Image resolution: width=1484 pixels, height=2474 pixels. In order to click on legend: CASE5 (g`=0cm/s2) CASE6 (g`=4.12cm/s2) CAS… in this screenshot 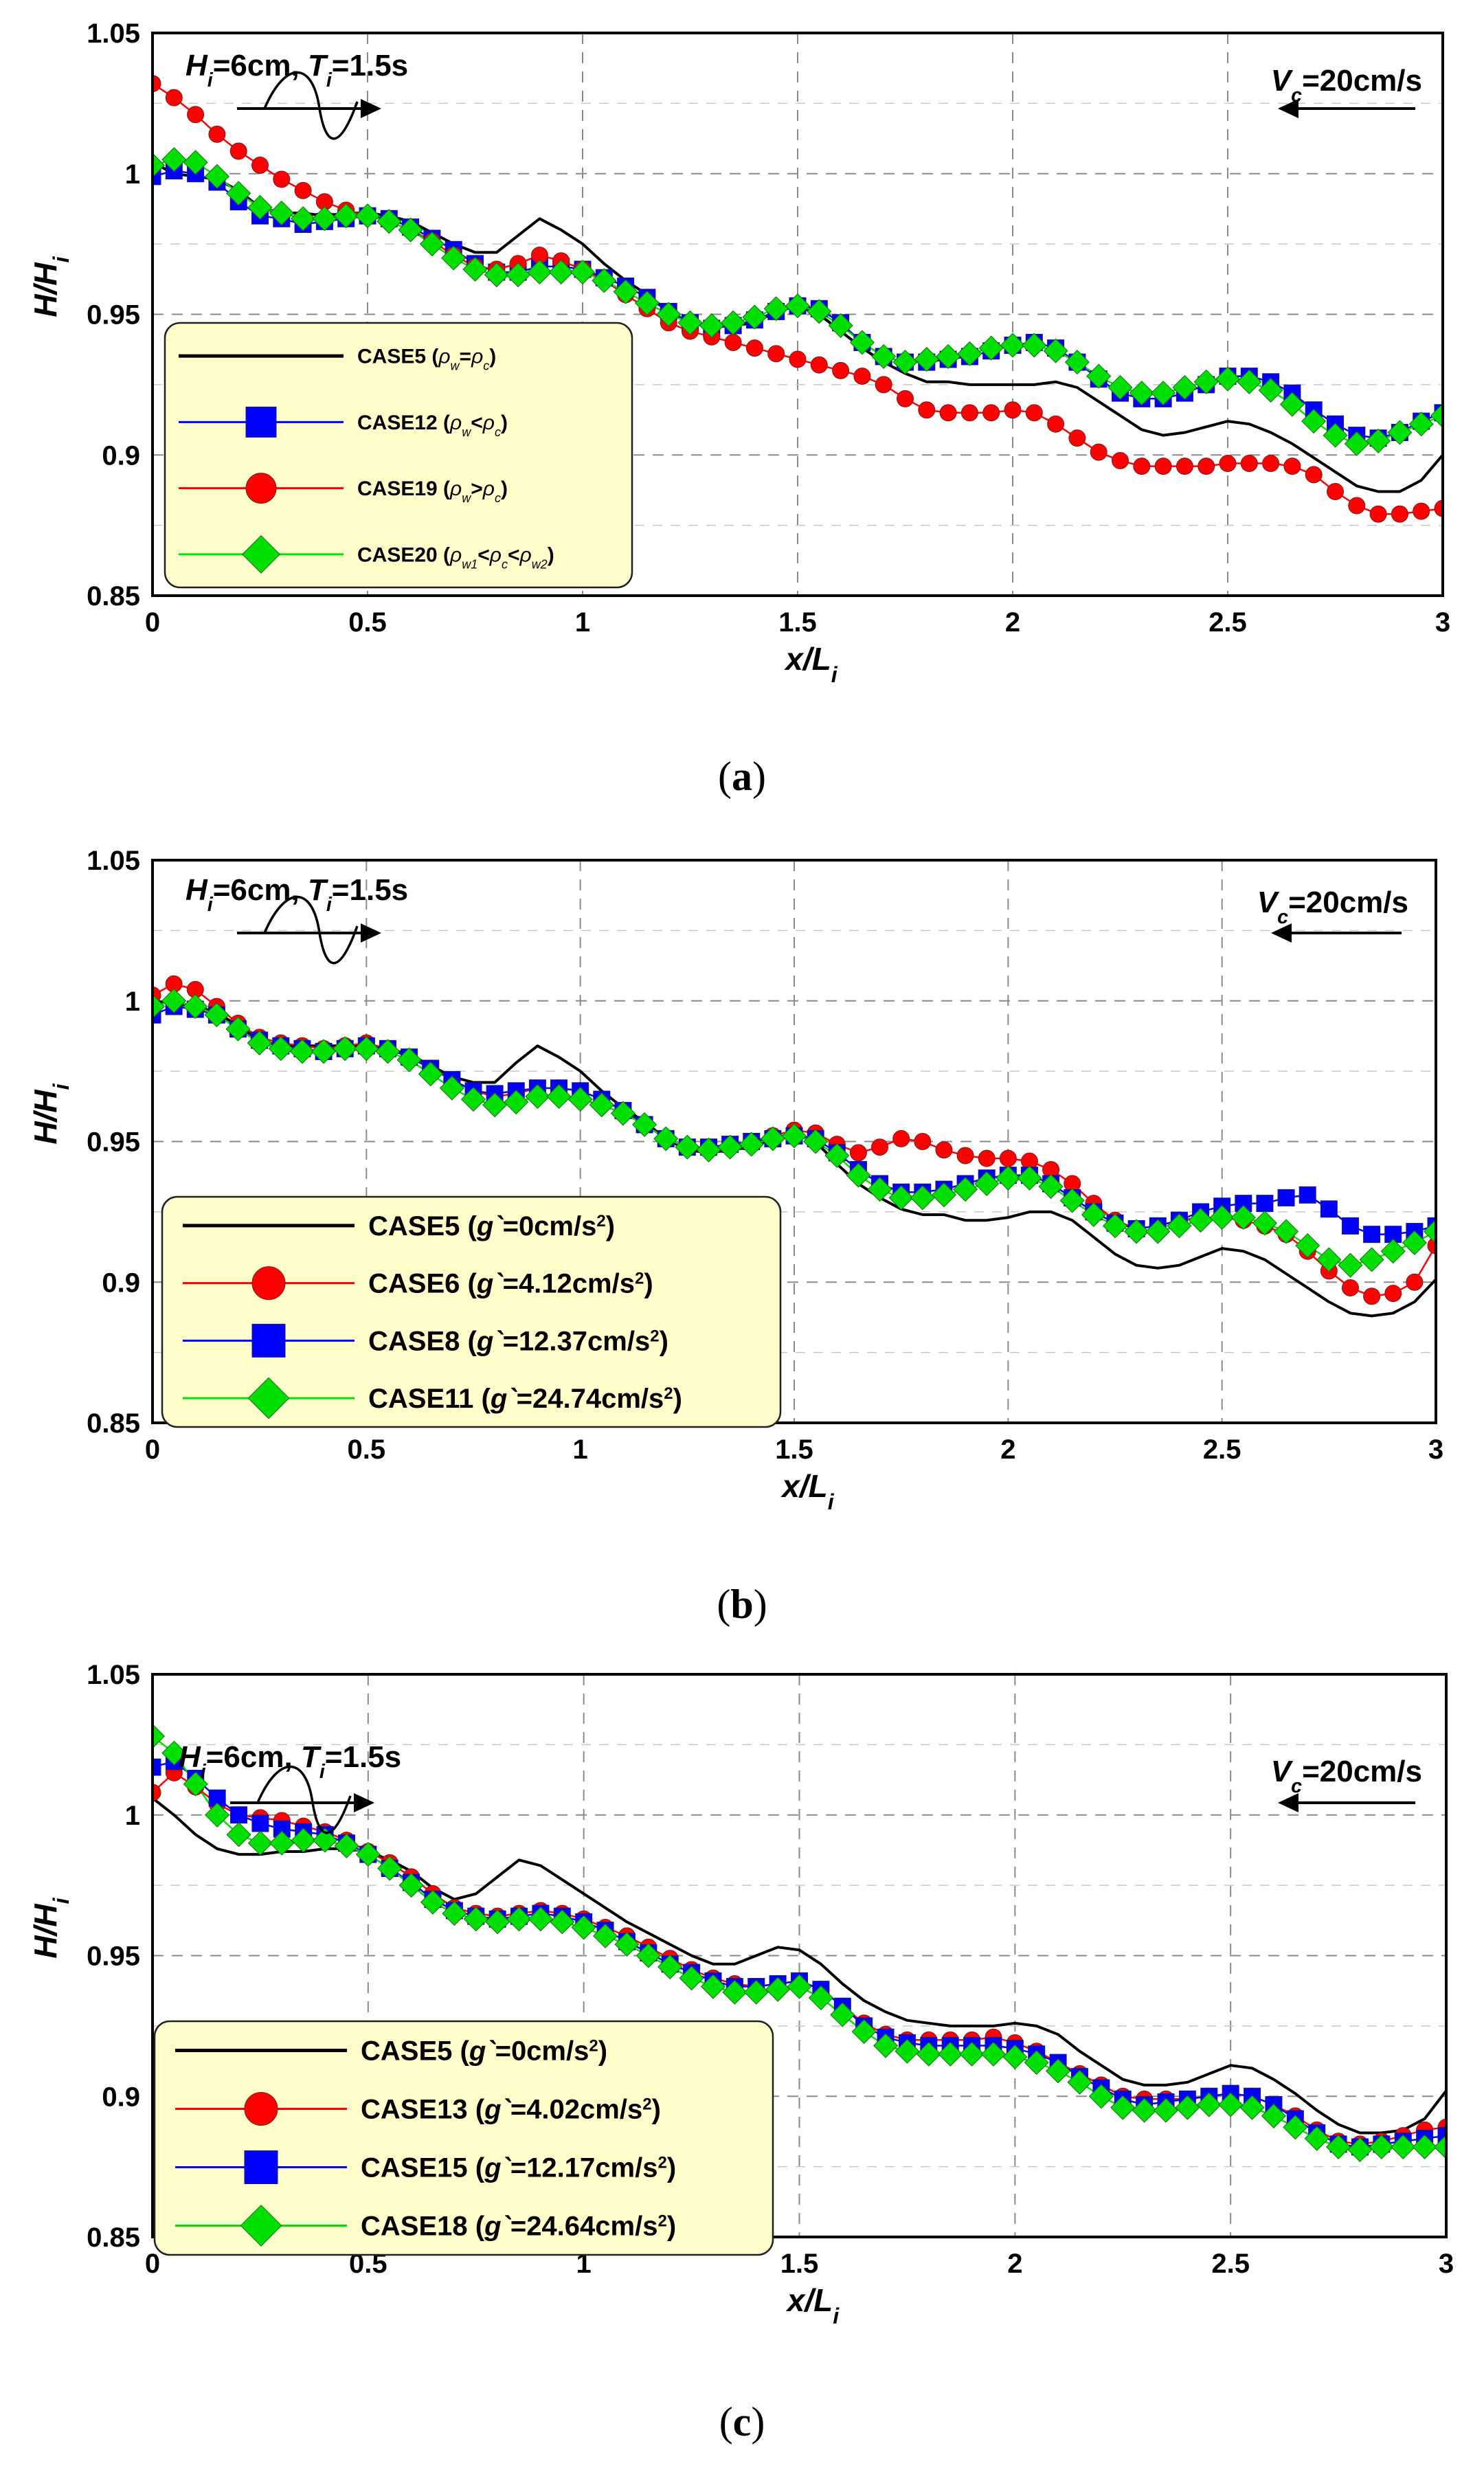, I will do `click(471, 1311)`.